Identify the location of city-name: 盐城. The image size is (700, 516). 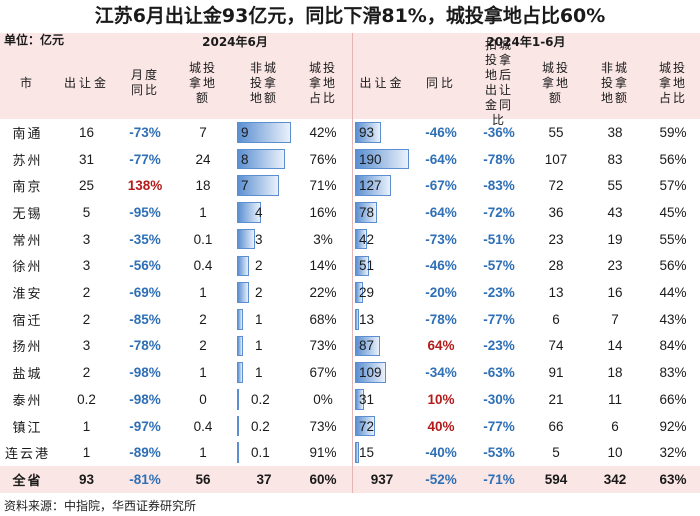
(27, 375).